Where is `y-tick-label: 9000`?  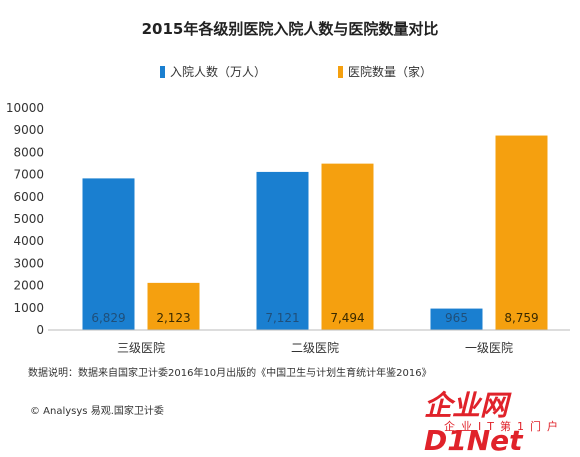
y-tick-label: 9000 is located at coordinates (28, 130).